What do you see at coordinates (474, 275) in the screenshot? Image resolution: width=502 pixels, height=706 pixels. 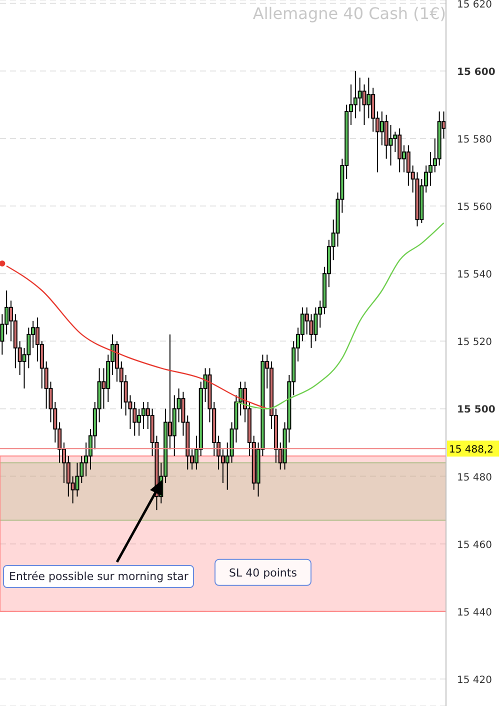 I see `y-tick-label: 15 540` at bounding box center [474, 275].